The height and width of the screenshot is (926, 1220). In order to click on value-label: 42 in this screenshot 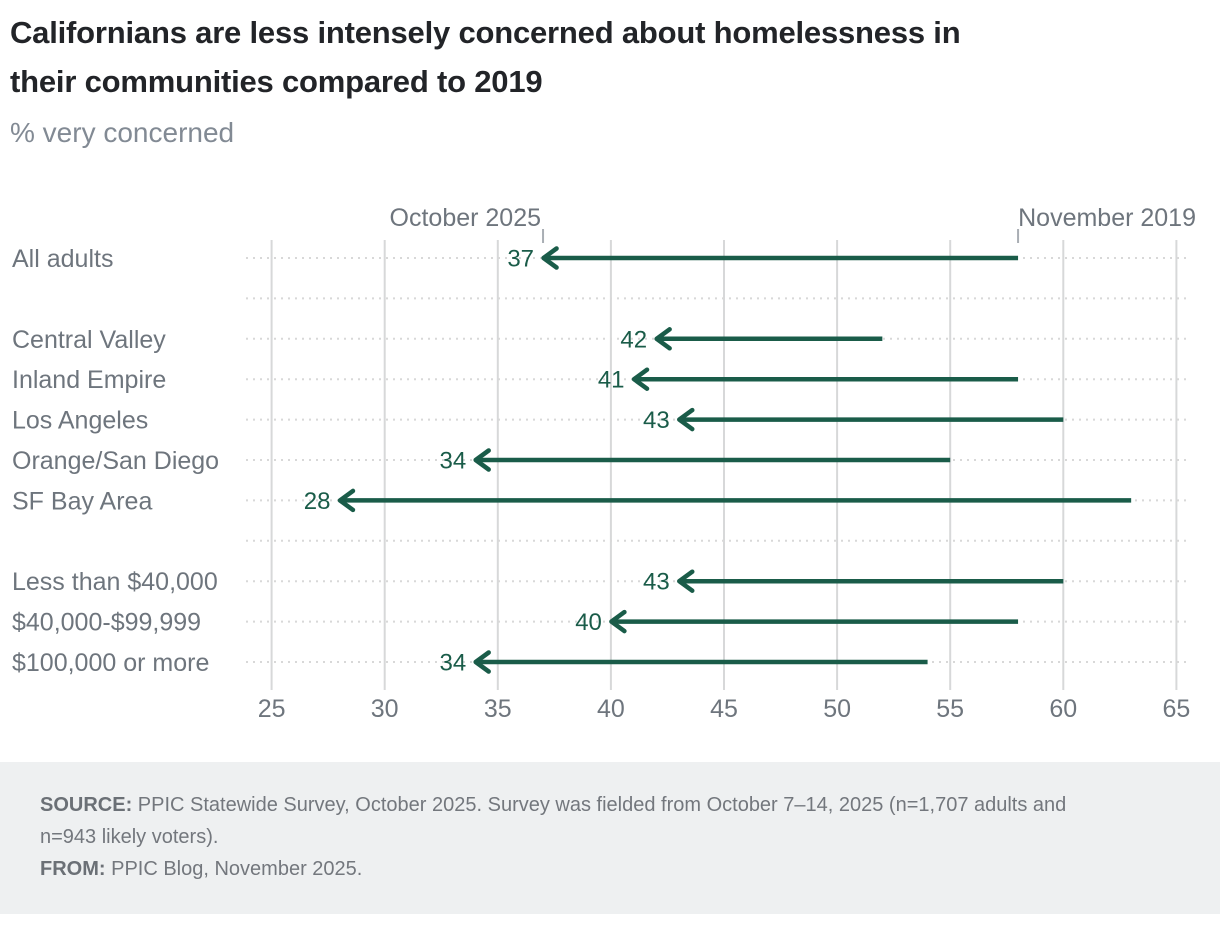, I will do `click(633, 339)`.